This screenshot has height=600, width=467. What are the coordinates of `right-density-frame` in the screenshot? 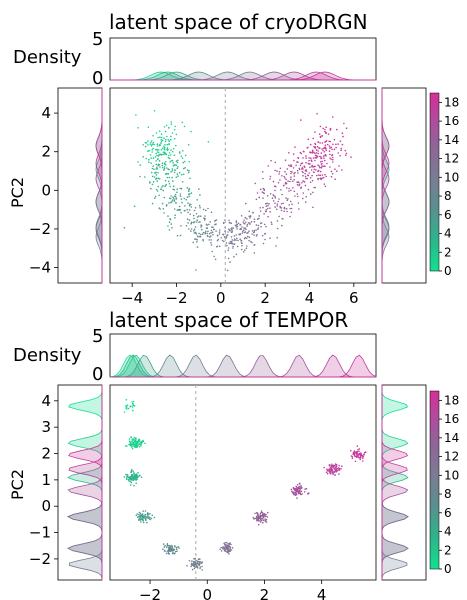 It's located at (404, 185).